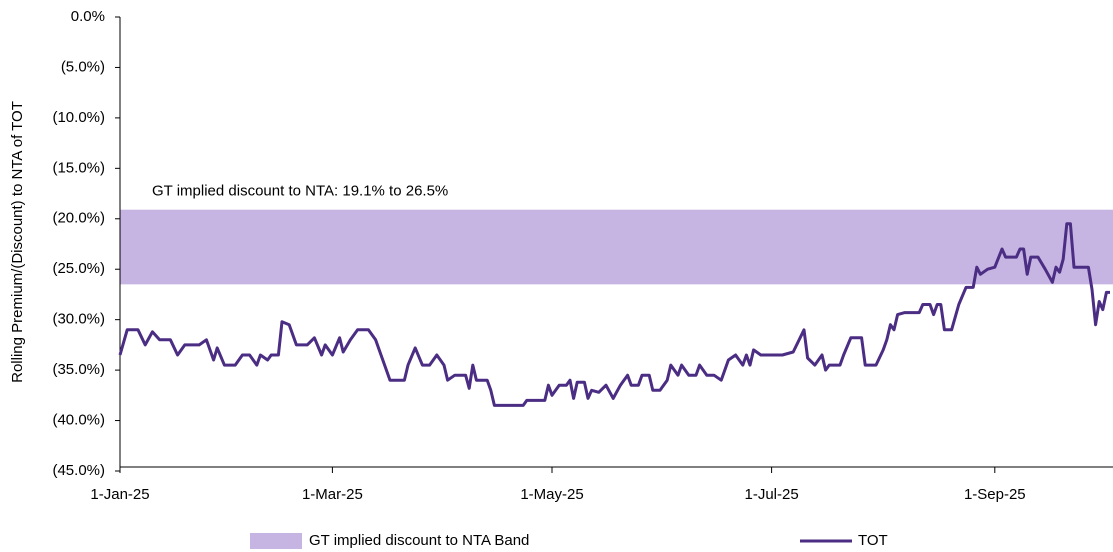 The width and height of the screenshot is (1113, 552). I want to click on x-tick-label: 1-May-25, so click(551, 494).